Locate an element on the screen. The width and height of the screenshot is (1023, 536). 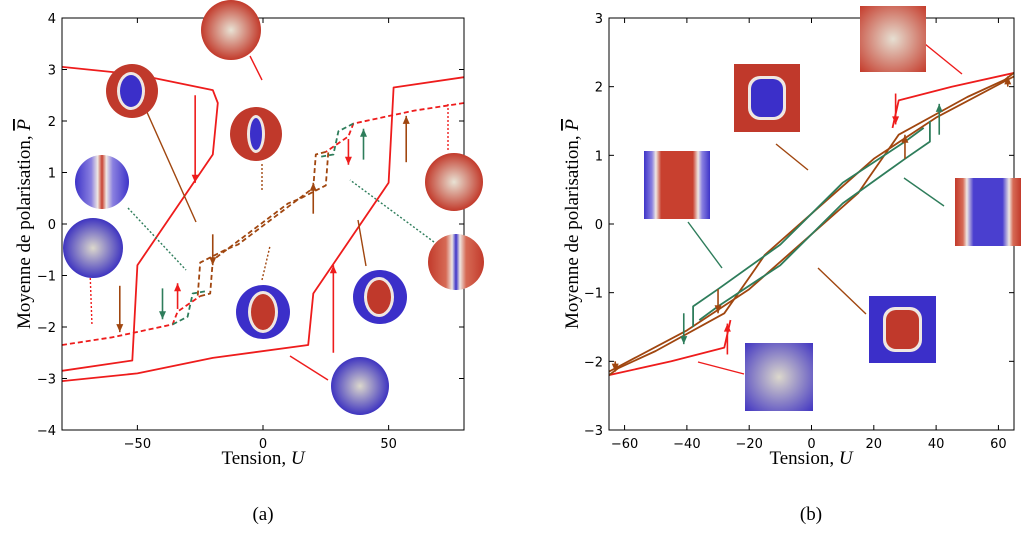
chart-a-arrows-group is located at coordinates (263, 224).